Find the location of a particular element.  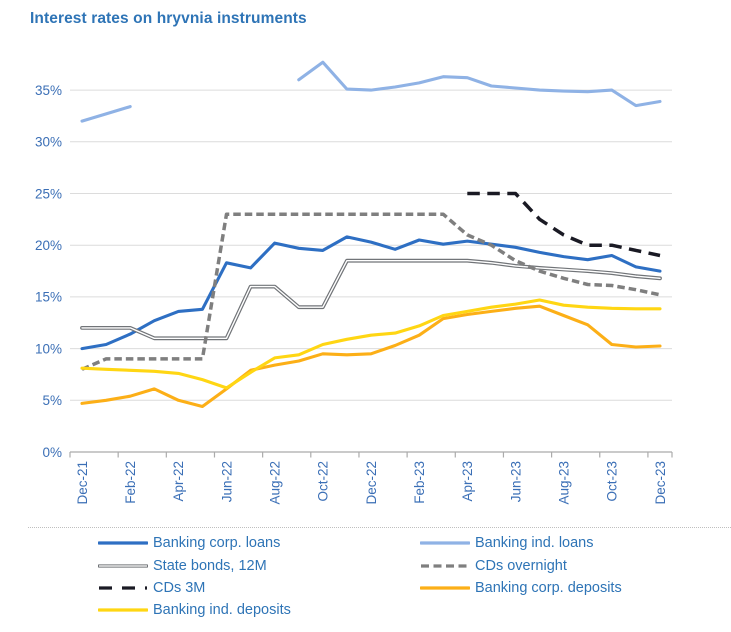

y-tick-label: 5% is located at coordinates (52, 400).